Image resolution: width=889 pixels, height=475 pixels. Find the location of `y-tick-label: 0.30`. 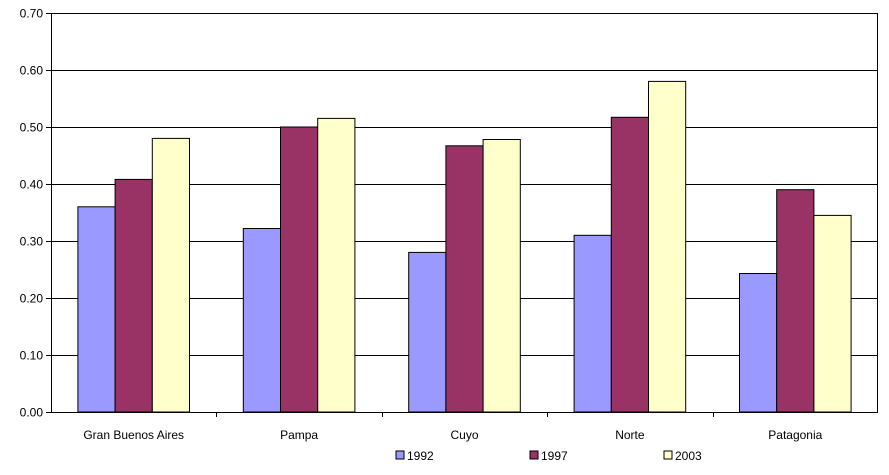

y-tick-label: 0.30 is located at coordinates (32, 242).